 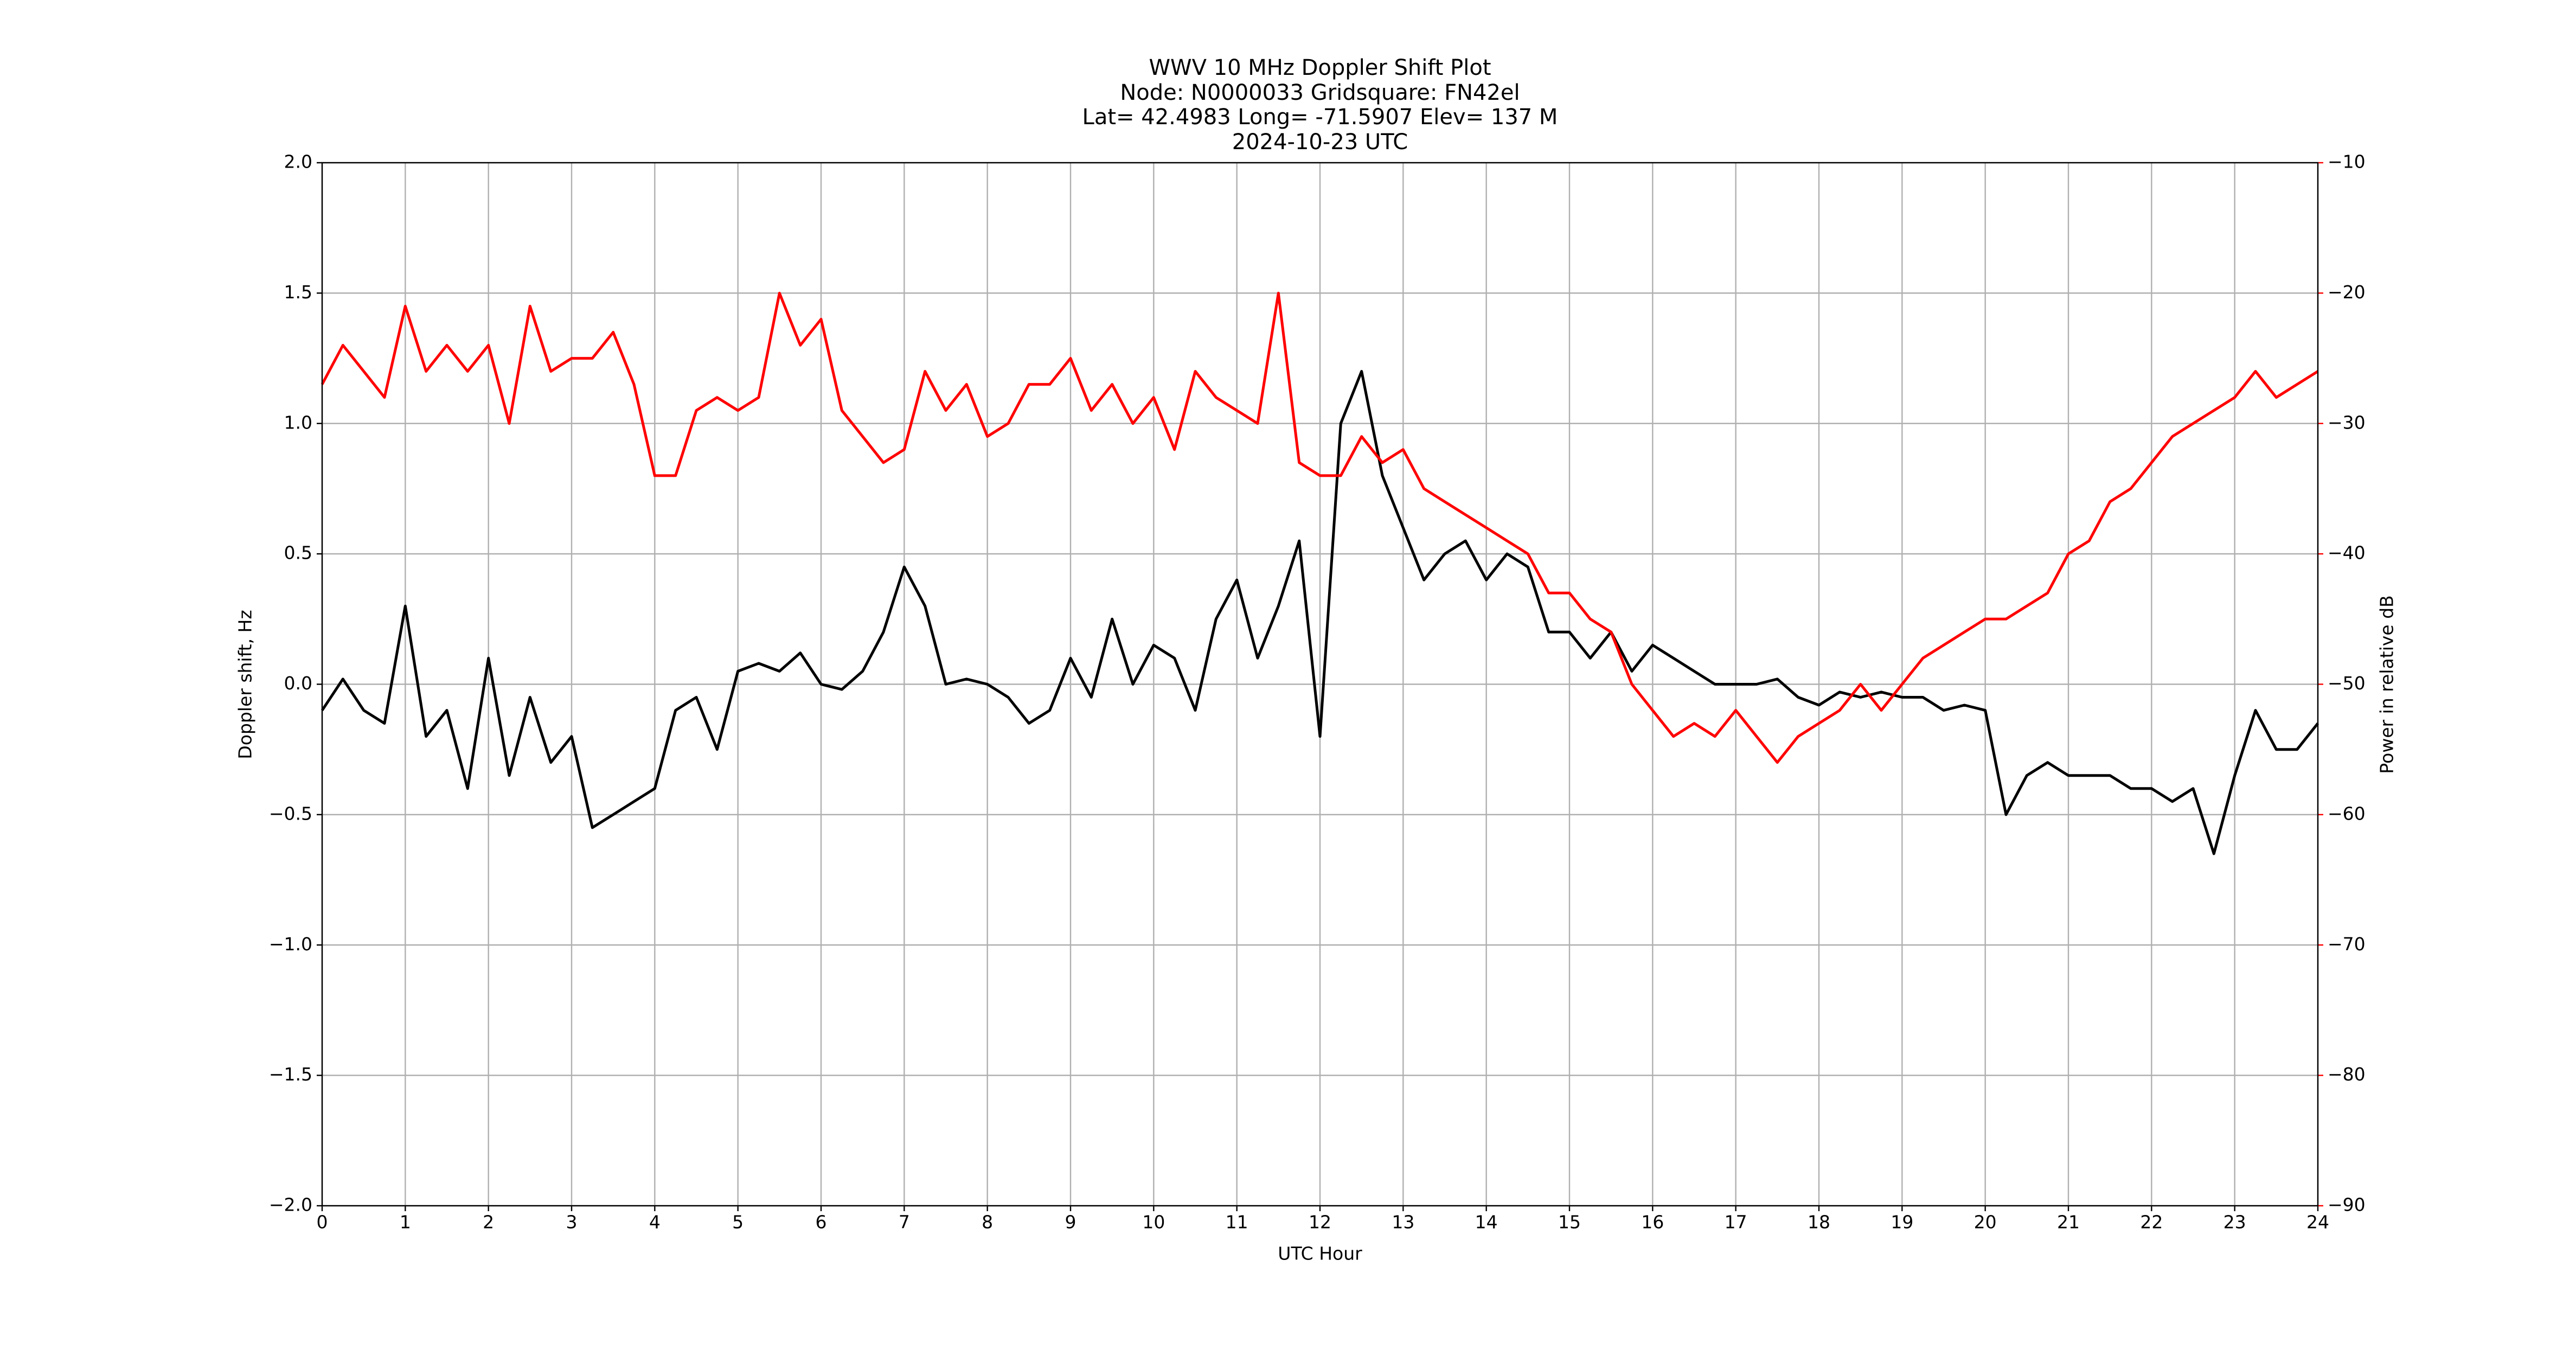 What do you see at coordinates (1237, 1222) in the screenshot?
I see `x-tick-label: 11` at bounding box center [1237, 1222].